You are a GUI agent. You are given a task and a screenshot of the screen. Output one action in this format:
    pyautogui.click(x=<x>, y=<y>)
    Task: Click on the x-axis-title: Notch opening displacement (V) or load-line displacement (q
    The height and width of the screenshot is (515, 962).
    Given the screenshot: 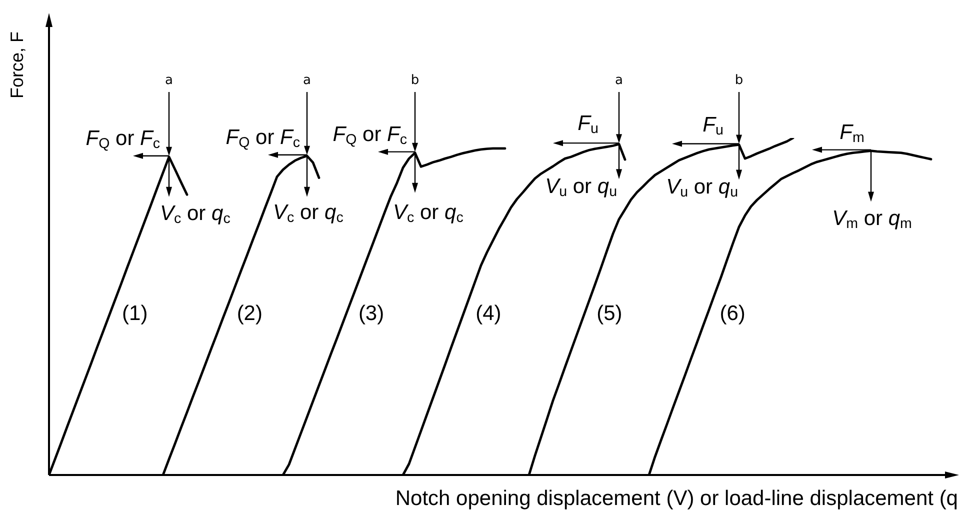 What is the action you would take?
    pyautogui.click(x=676, y=498)
    